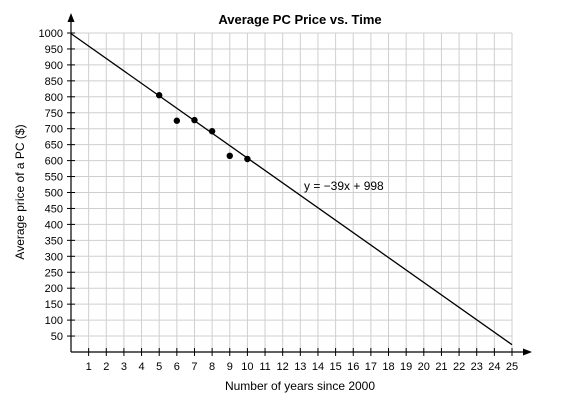 The height and width of the screenshot is (407, 571). Describe the element at coordinates (51, 34) in the screenshot. I see `y-tick-label: 1000` at that location.